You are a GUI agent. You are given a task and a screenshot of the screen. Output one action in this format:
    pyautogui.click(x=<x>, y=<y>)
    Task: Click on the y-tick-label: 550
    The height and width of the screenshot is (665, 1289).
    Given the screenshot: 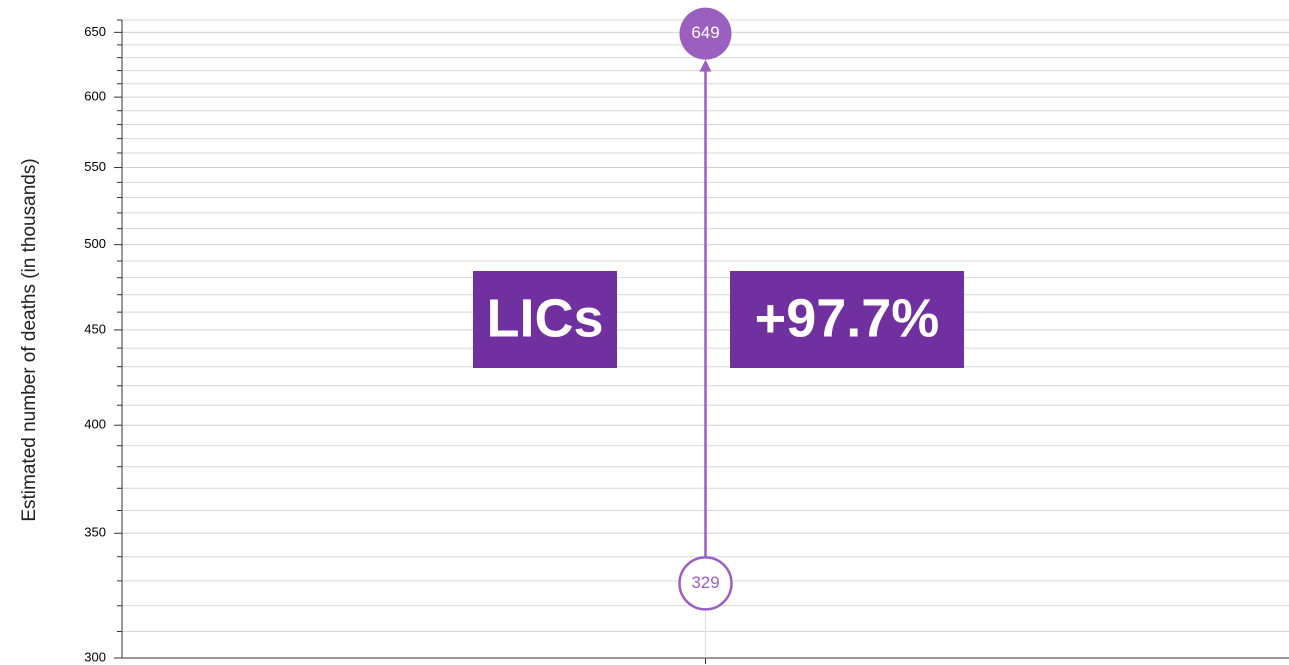 What is the action you would take?
    pyautogui.click(x=95, y=166)
    